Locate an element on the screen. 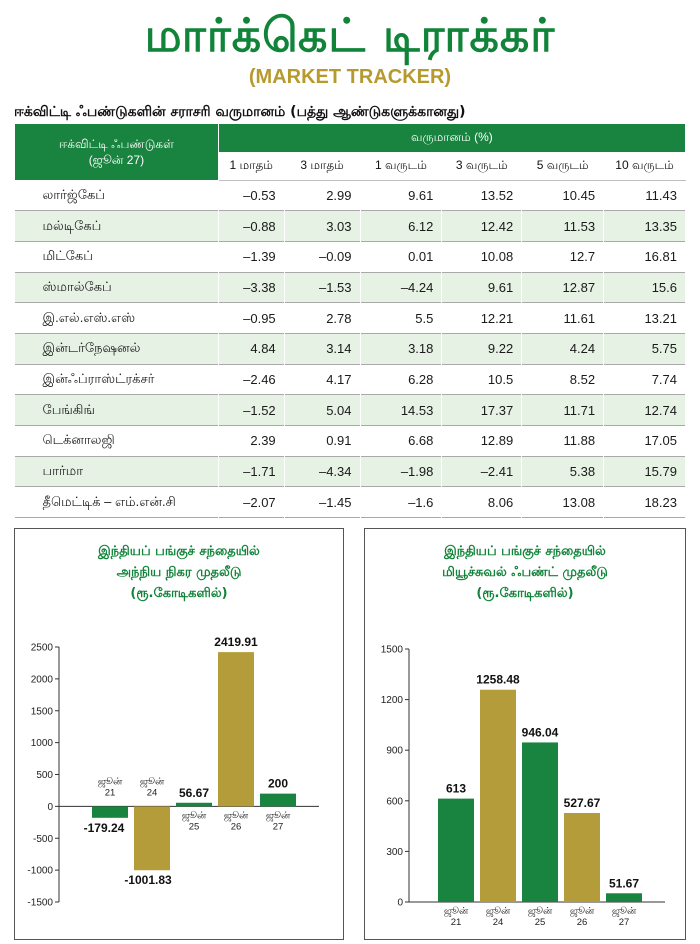  value-label: 2419.91 is located at coordinates (236, 642).